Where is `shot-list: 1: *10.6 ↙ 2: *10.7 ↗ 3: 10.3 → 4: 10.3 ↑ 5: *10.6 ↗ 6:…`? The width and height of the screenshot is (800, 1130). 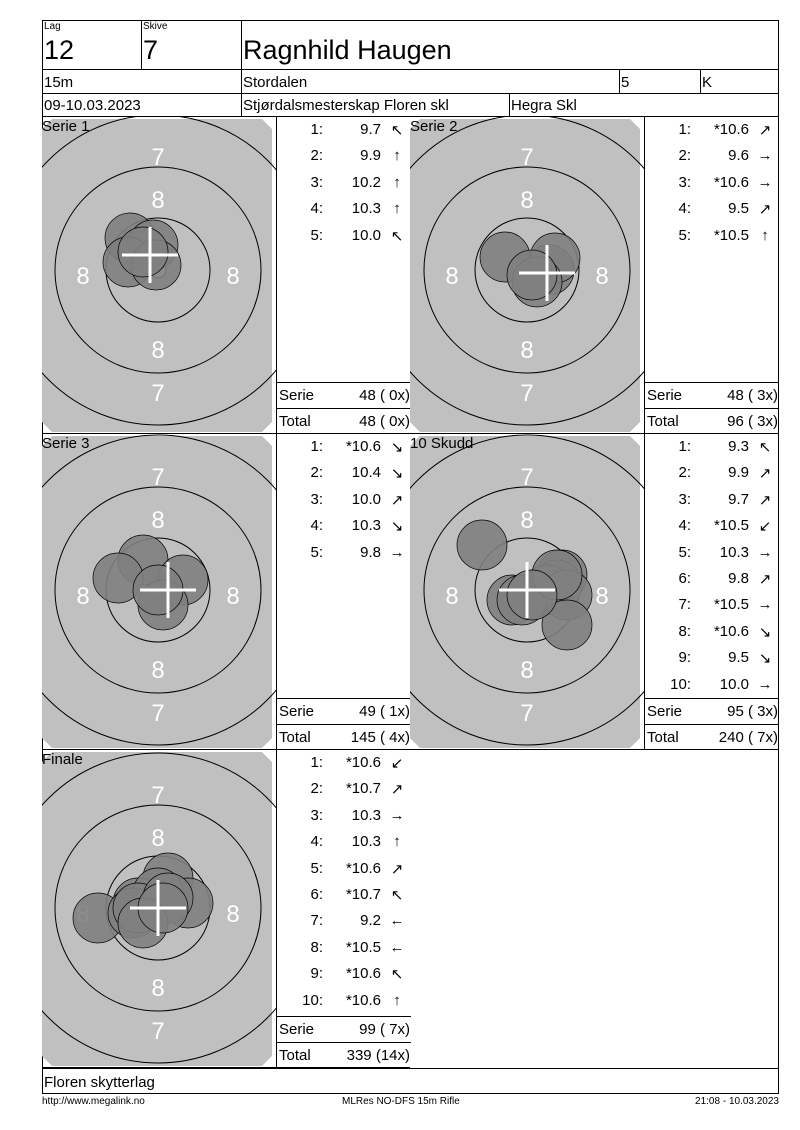 shot-list: 1: *10.6 ↙ 2: *10.7 ↗ 3: 10.3 → 4: 10.3 ↑ 5: *10.6 ↗ 6:… is located at coordinates (343, 909).